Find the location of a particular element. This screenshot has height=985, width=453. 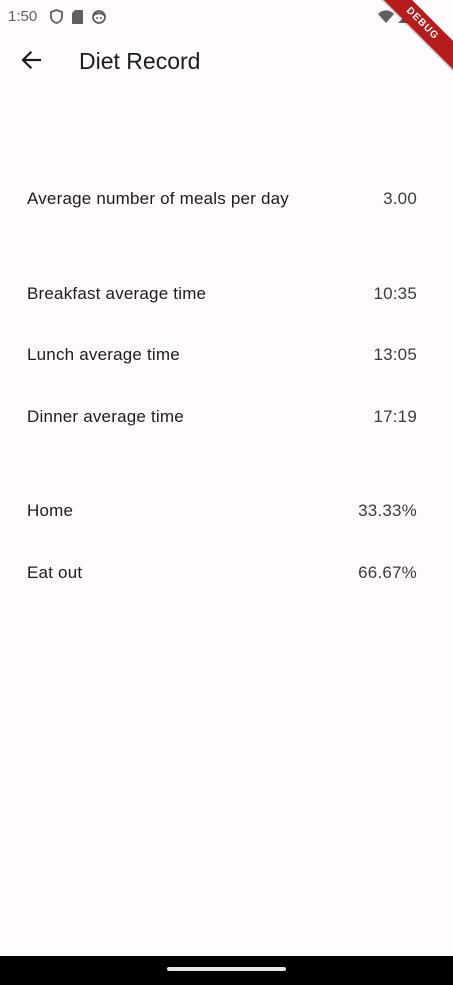

navigation-bar is located at coordinates (226, 970).